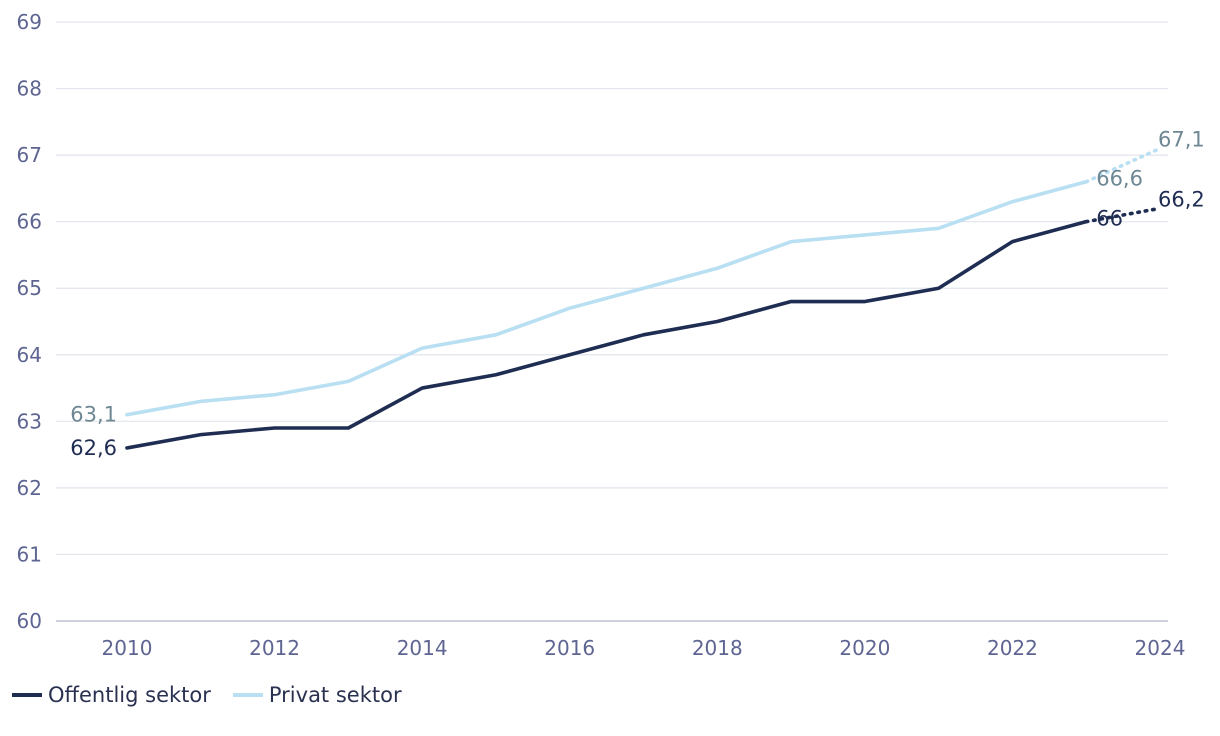 This screenshot has width=1220, height=736. Describe the element at coordinates (1123, 165) in the screenshot. I see `series-projection-privat` at that location.